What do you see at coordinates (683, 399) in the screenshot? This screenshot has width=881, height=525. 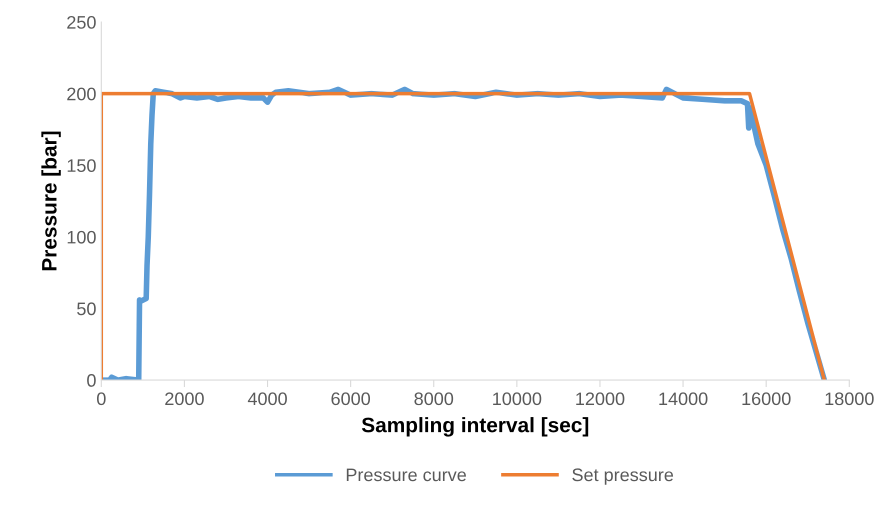 I see `x-tick-label: 14000` at bounding box center [683, 399].